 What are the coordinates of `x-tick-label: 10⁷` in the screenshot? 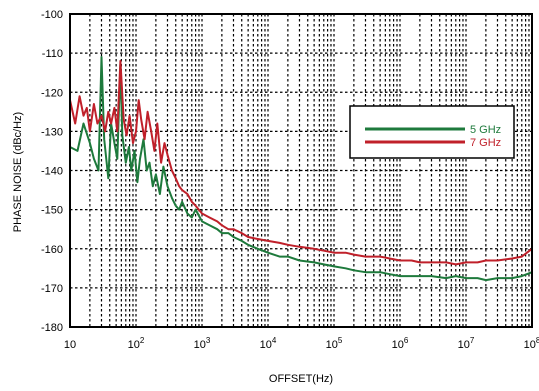 It's located at (466, 343).